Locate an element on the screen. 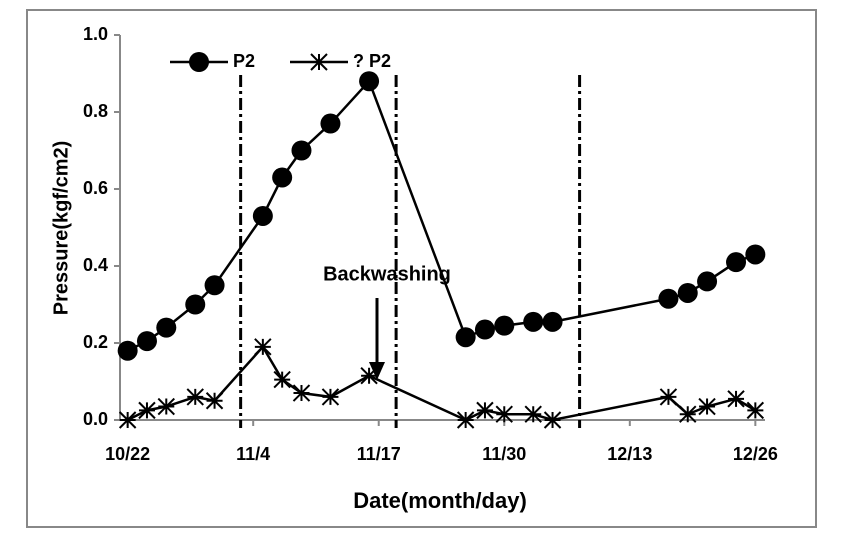  x-tick-label: 11/17 is located at coordinates (379, 454).